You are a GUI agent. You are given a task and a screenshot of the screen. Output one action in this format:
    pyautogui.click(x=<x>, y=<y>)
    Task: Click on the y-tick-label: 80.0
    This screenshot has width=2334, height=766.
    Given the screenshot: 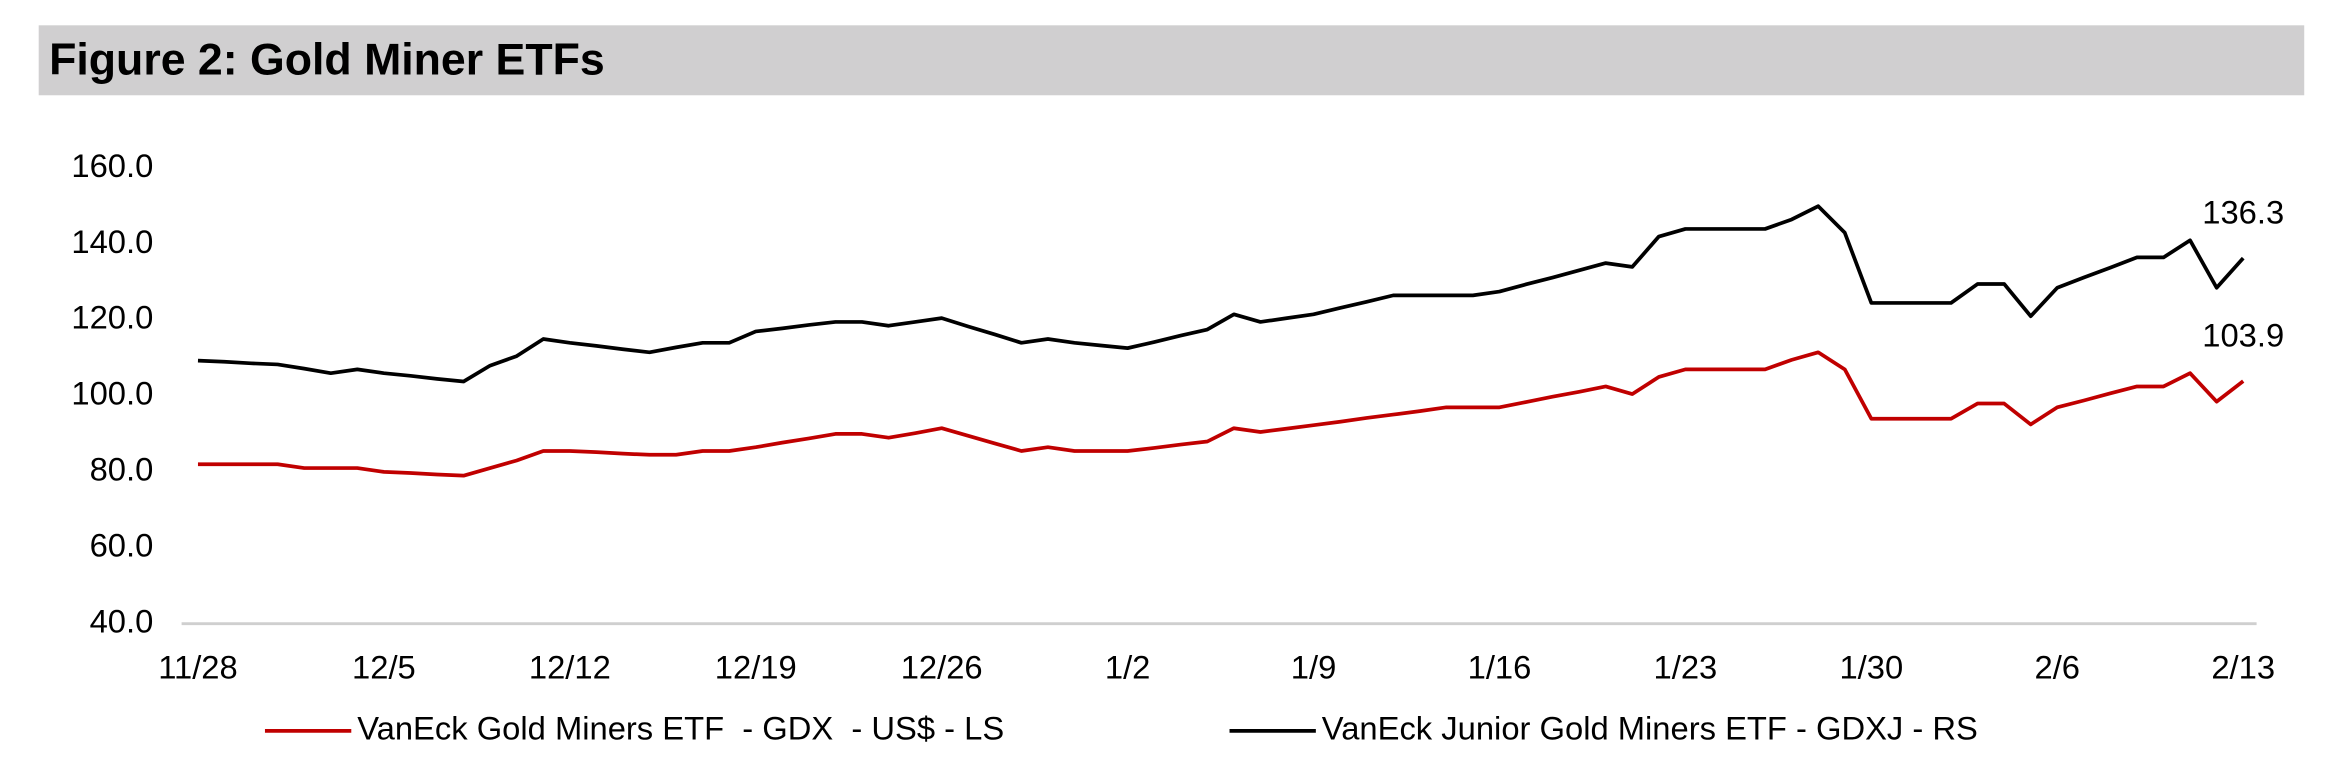 What is the action you would take?
    pyautogui.click(x=122, y=469)
    